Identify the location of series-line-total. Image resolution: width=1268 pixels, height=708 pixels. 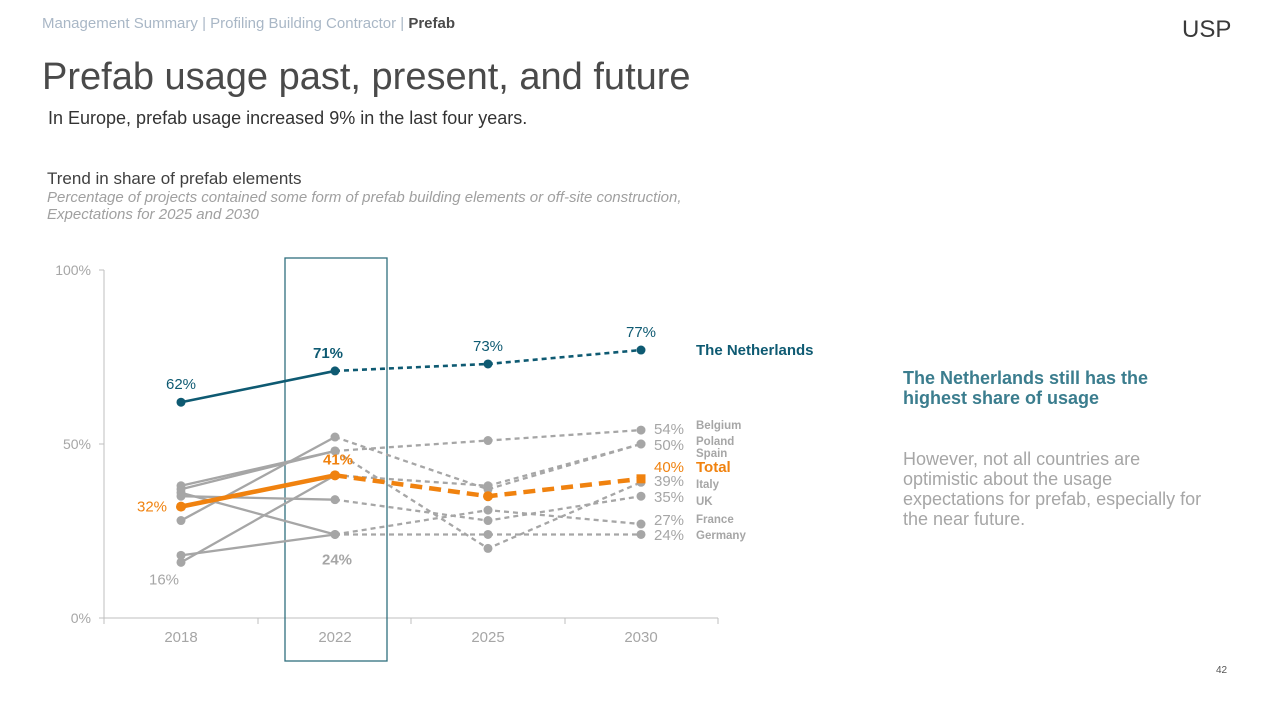
(258, 491).